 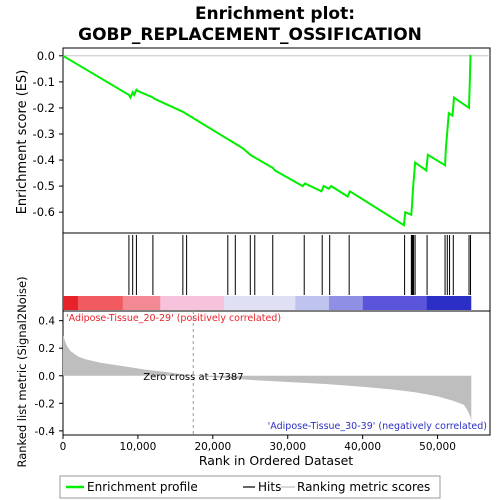 What do you see at coordinates (276, 272) in the screenshot?
I see `hits-panel` at bounding box center [276, 272].